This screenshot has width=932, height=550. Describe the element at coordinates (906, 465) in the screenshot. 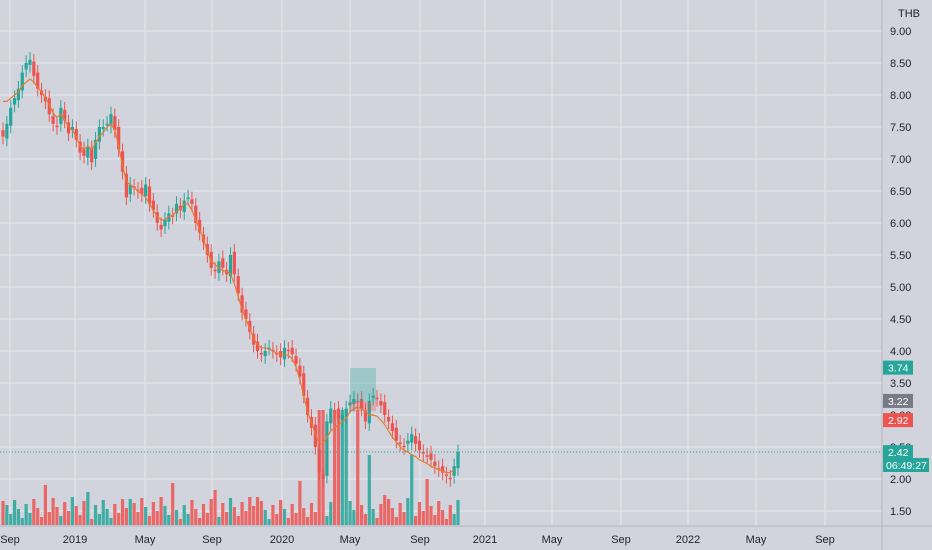

I see `countdown-badge` at that location.